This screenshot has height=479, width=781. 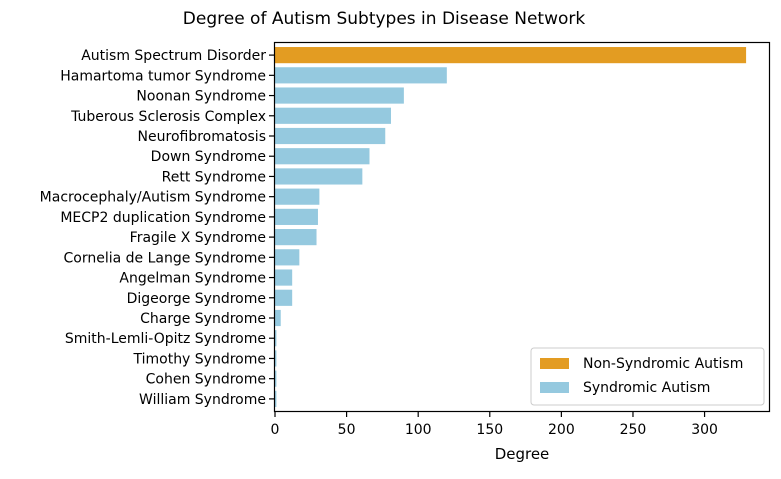 I want to click on y-tick-label: Angelman Syndrome, so click(x=192, y=279).